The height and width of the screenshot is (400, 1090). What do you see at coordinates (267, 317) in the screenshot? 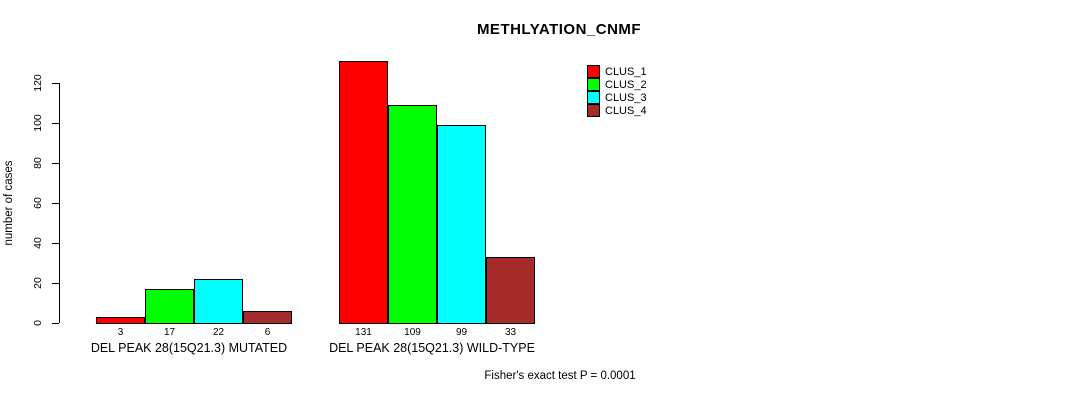
I see `bar-clus_4-group1` at bounding box center [267, 317].